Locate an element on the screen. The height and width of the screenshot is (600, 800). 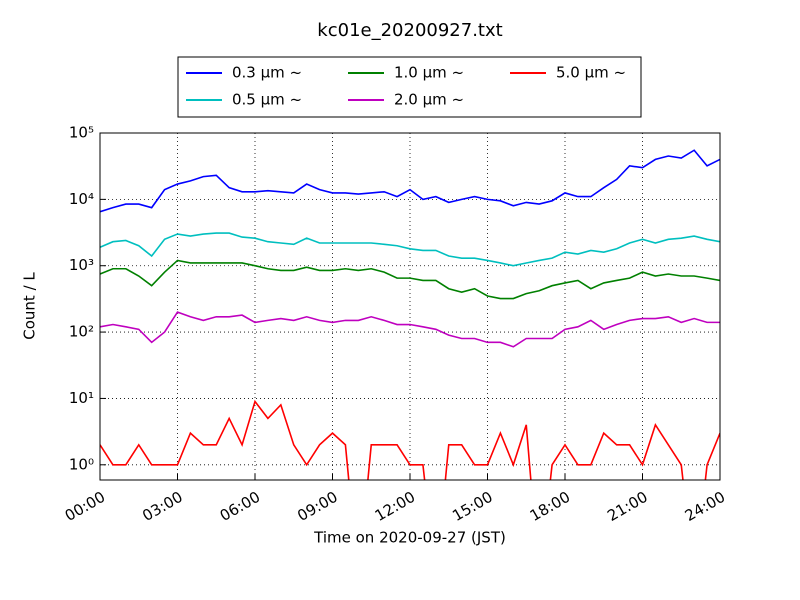
legend-box is located at coordinates (409, 87).